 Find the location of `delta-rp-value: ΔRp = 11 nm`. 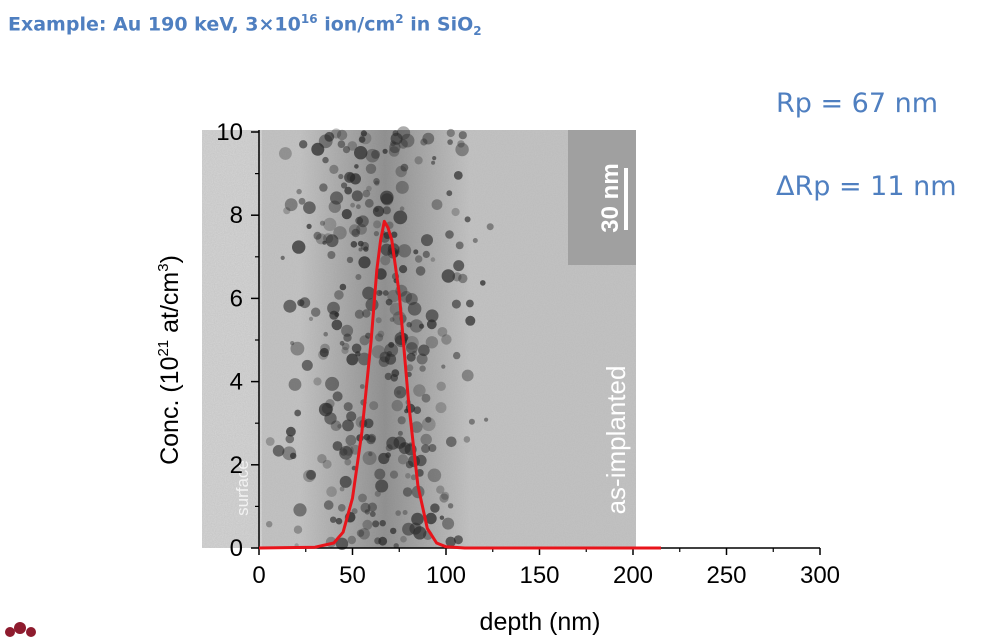

delta-rp-value: ΔRp = 11 nm is located at coordinates (866, 186).